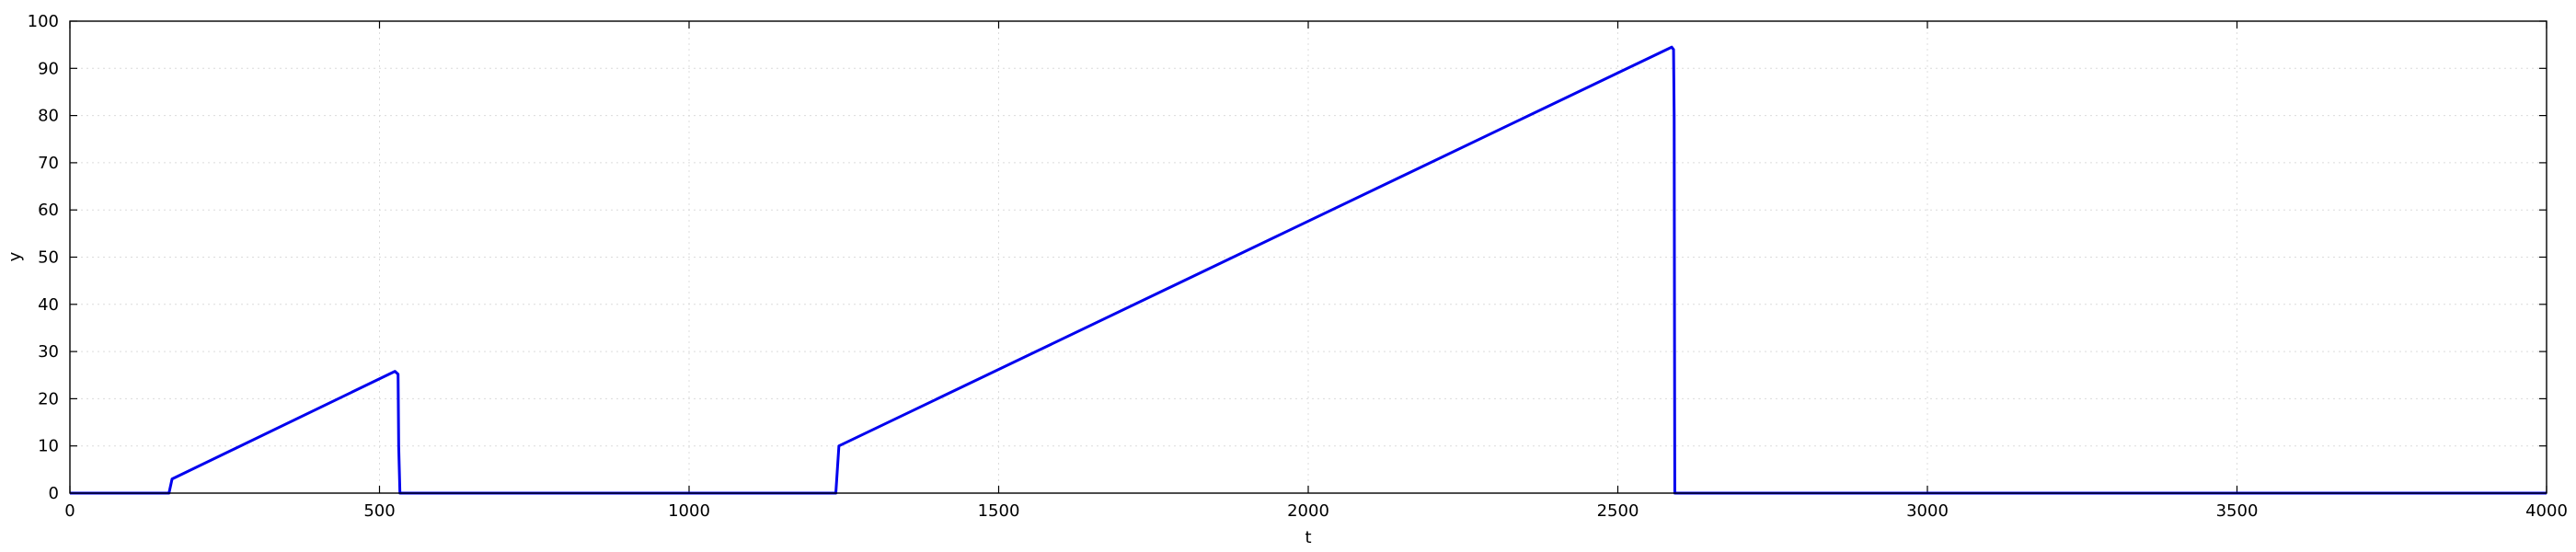 The height and width of the screenshot is (552, 2576). I want to click on x-tick-label: 2000, so click(1308, 511).